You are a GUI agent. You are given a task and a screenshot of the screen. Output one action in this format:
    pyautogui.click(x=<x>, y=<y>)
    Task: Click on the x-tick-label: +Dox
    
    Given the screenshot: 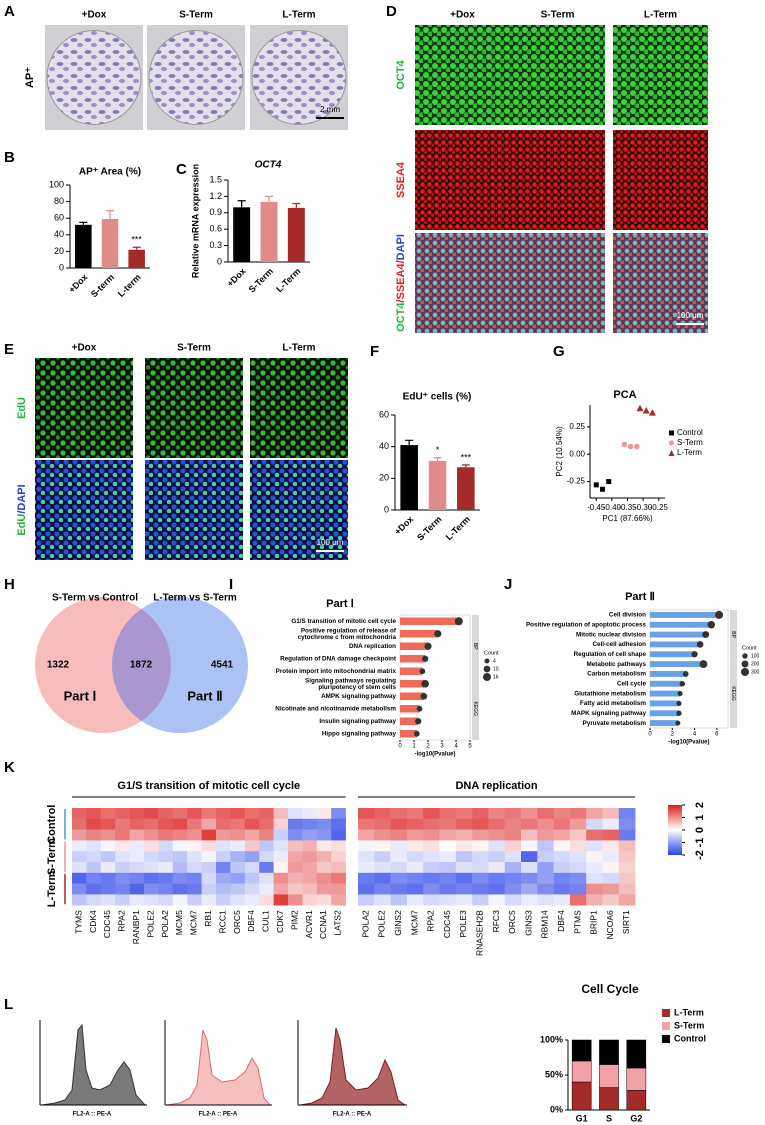 What is the action you would take?
    pyautogui.click(x=236, y=277)
    